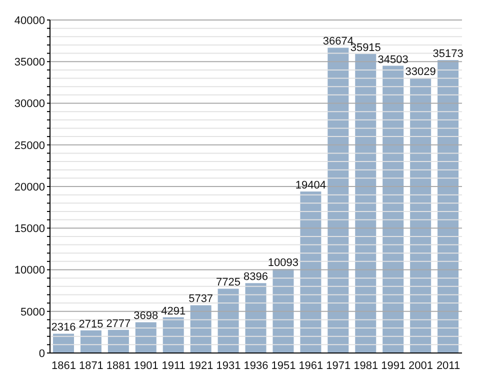 Image resolution: width=488 pixels, height=373 pixels. What do you see at coordinates (118, 324) in the screenshot?
I see `data-label: 2777` at bounding box center [118, 324].